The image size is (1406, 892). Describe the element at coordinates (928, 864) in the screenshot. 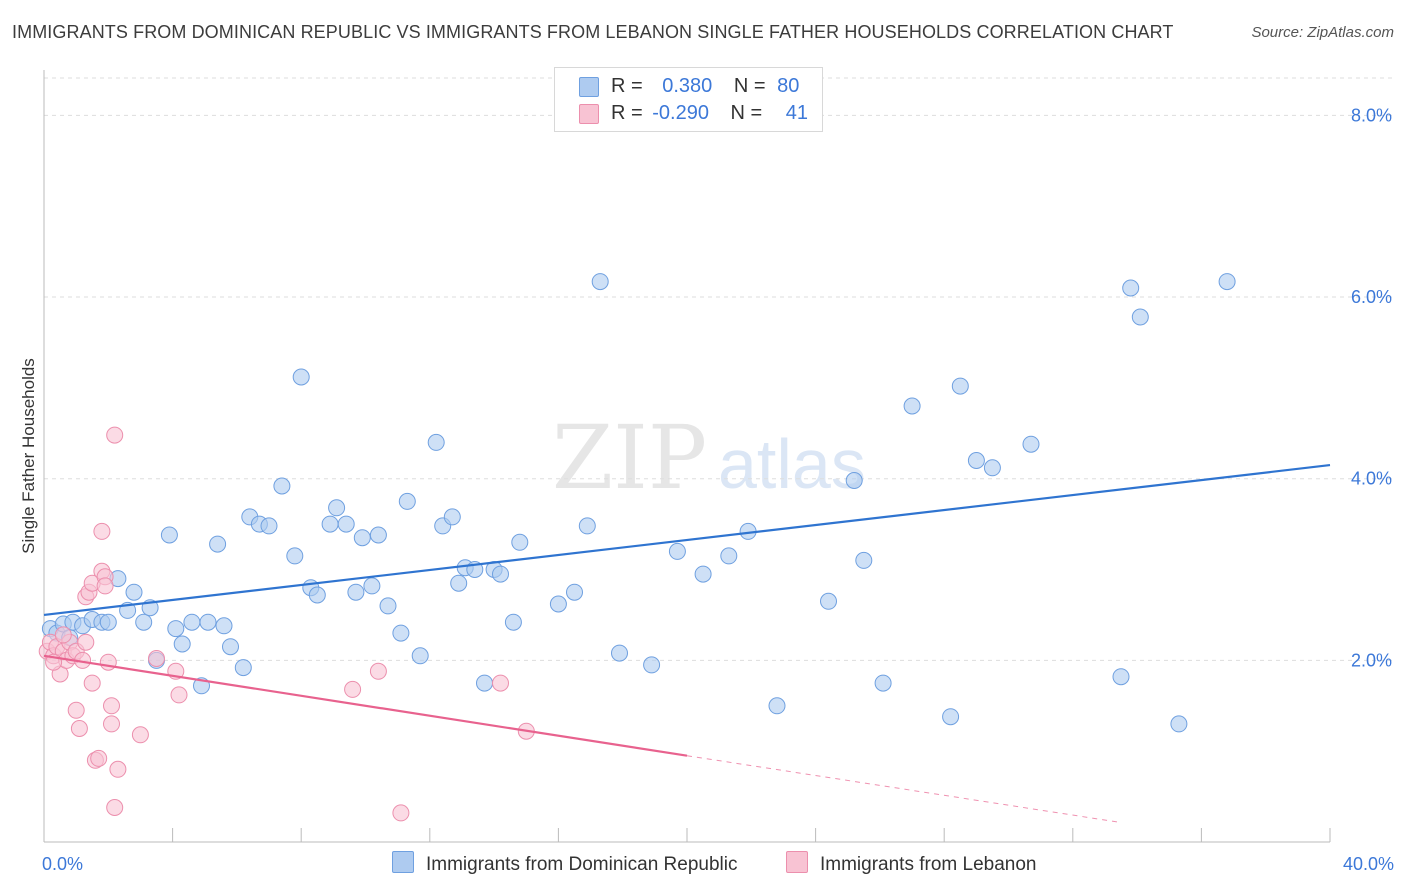

I see `bottom-legend-label: Immigrants from Lebanon` at that location.